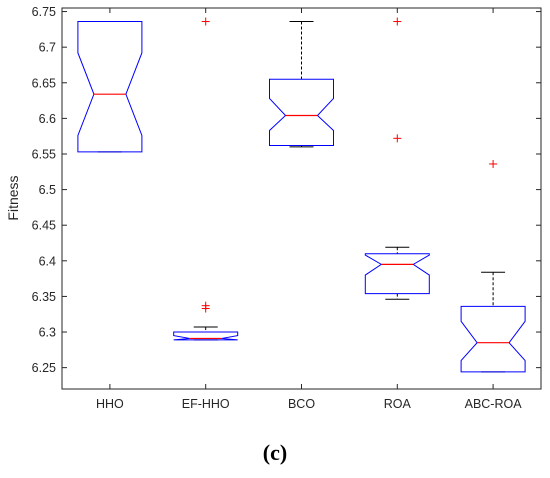  What do you see at coordinates (47, 119) in the screenshot?
I see `y-tick-label: 6.6` at bounding box center [47, 119].